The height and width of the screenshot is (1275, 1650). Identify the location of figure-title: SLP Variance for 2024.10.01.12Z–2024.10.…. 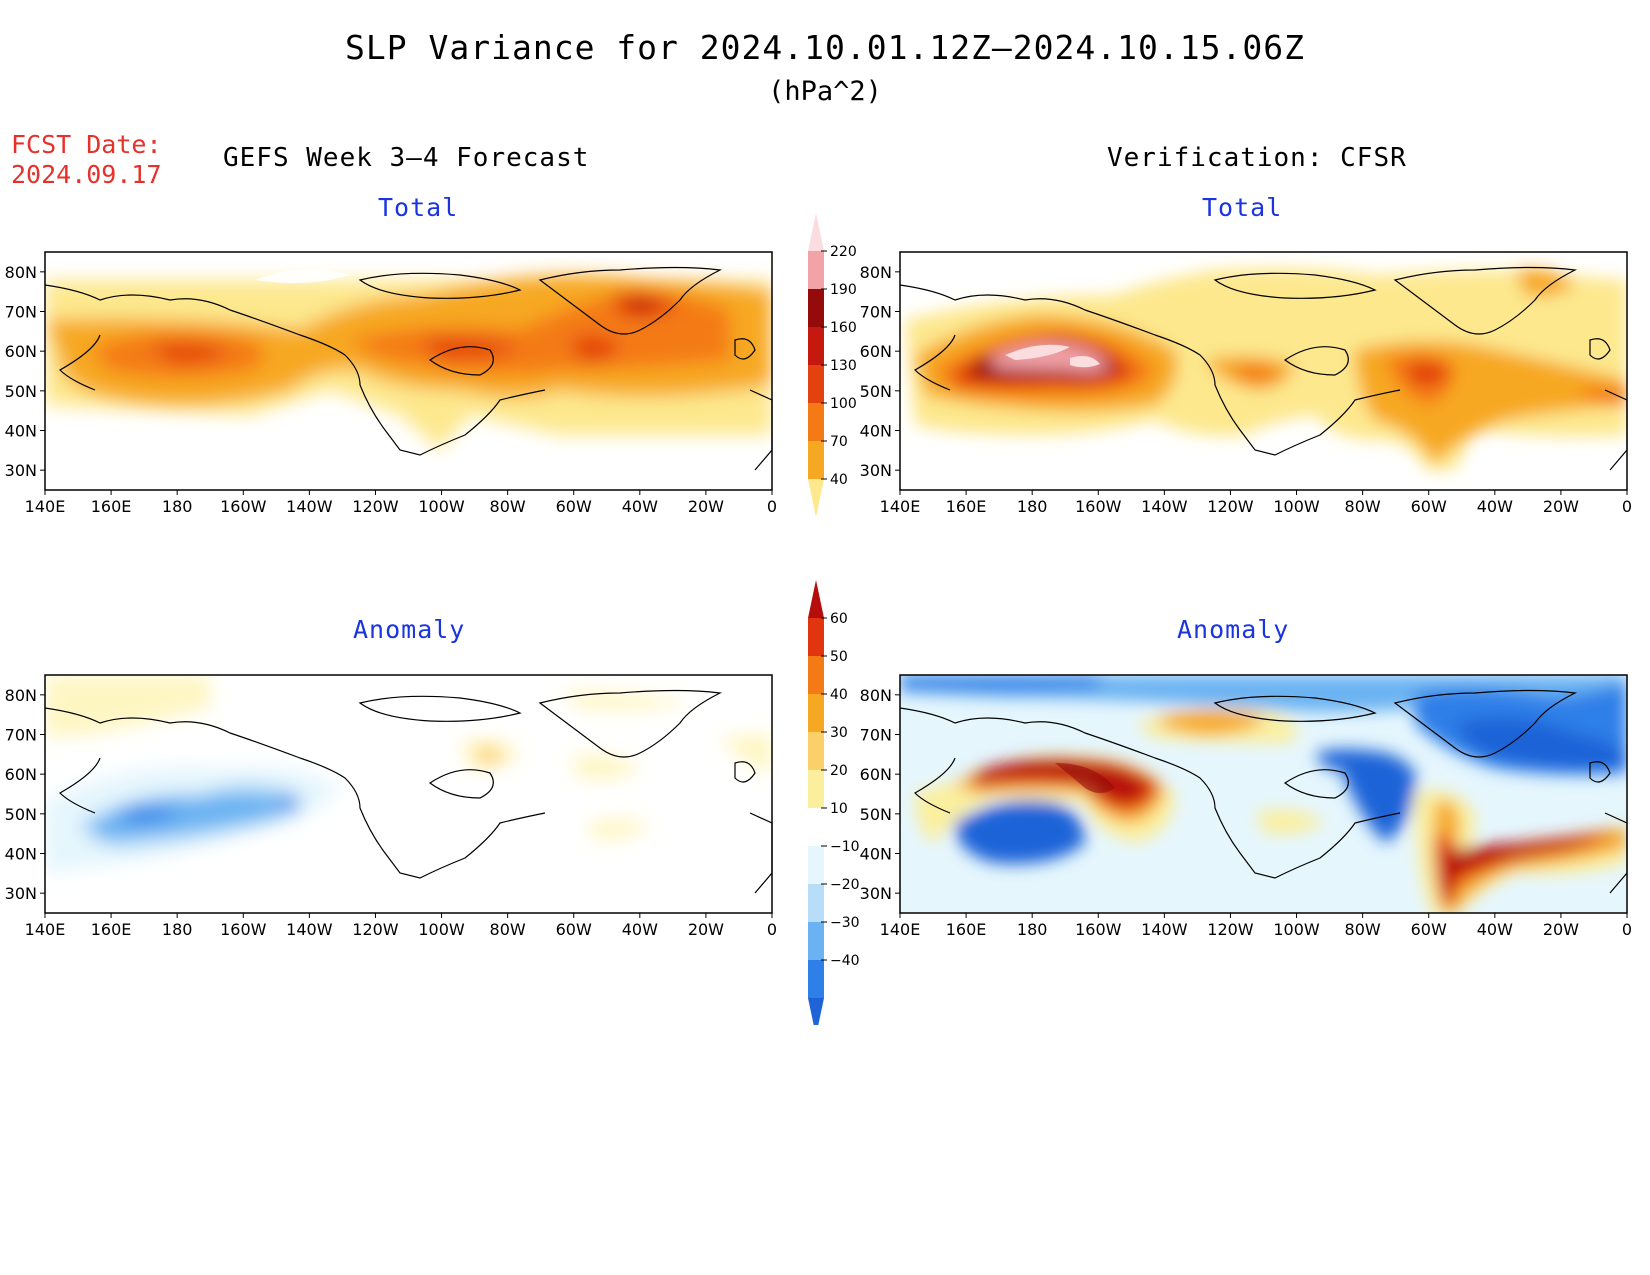
(825, 47).